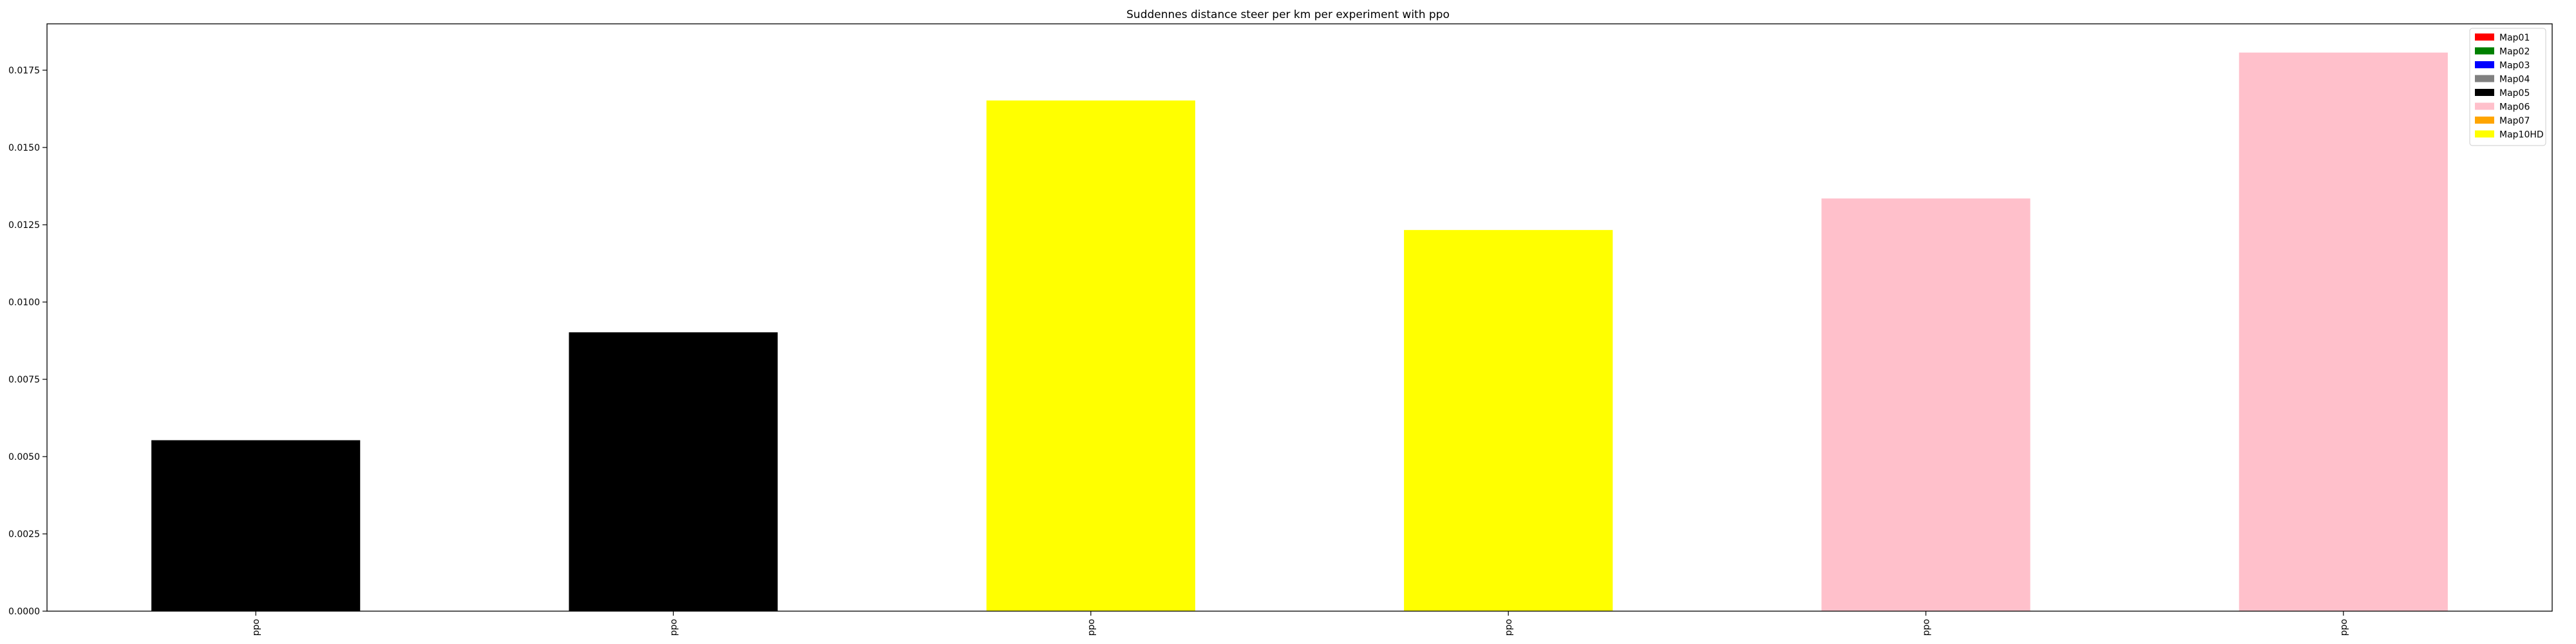 This screenshot has width=2576, height=644. I want to click on y-tick-label: 0.0000, so click(24, 612).